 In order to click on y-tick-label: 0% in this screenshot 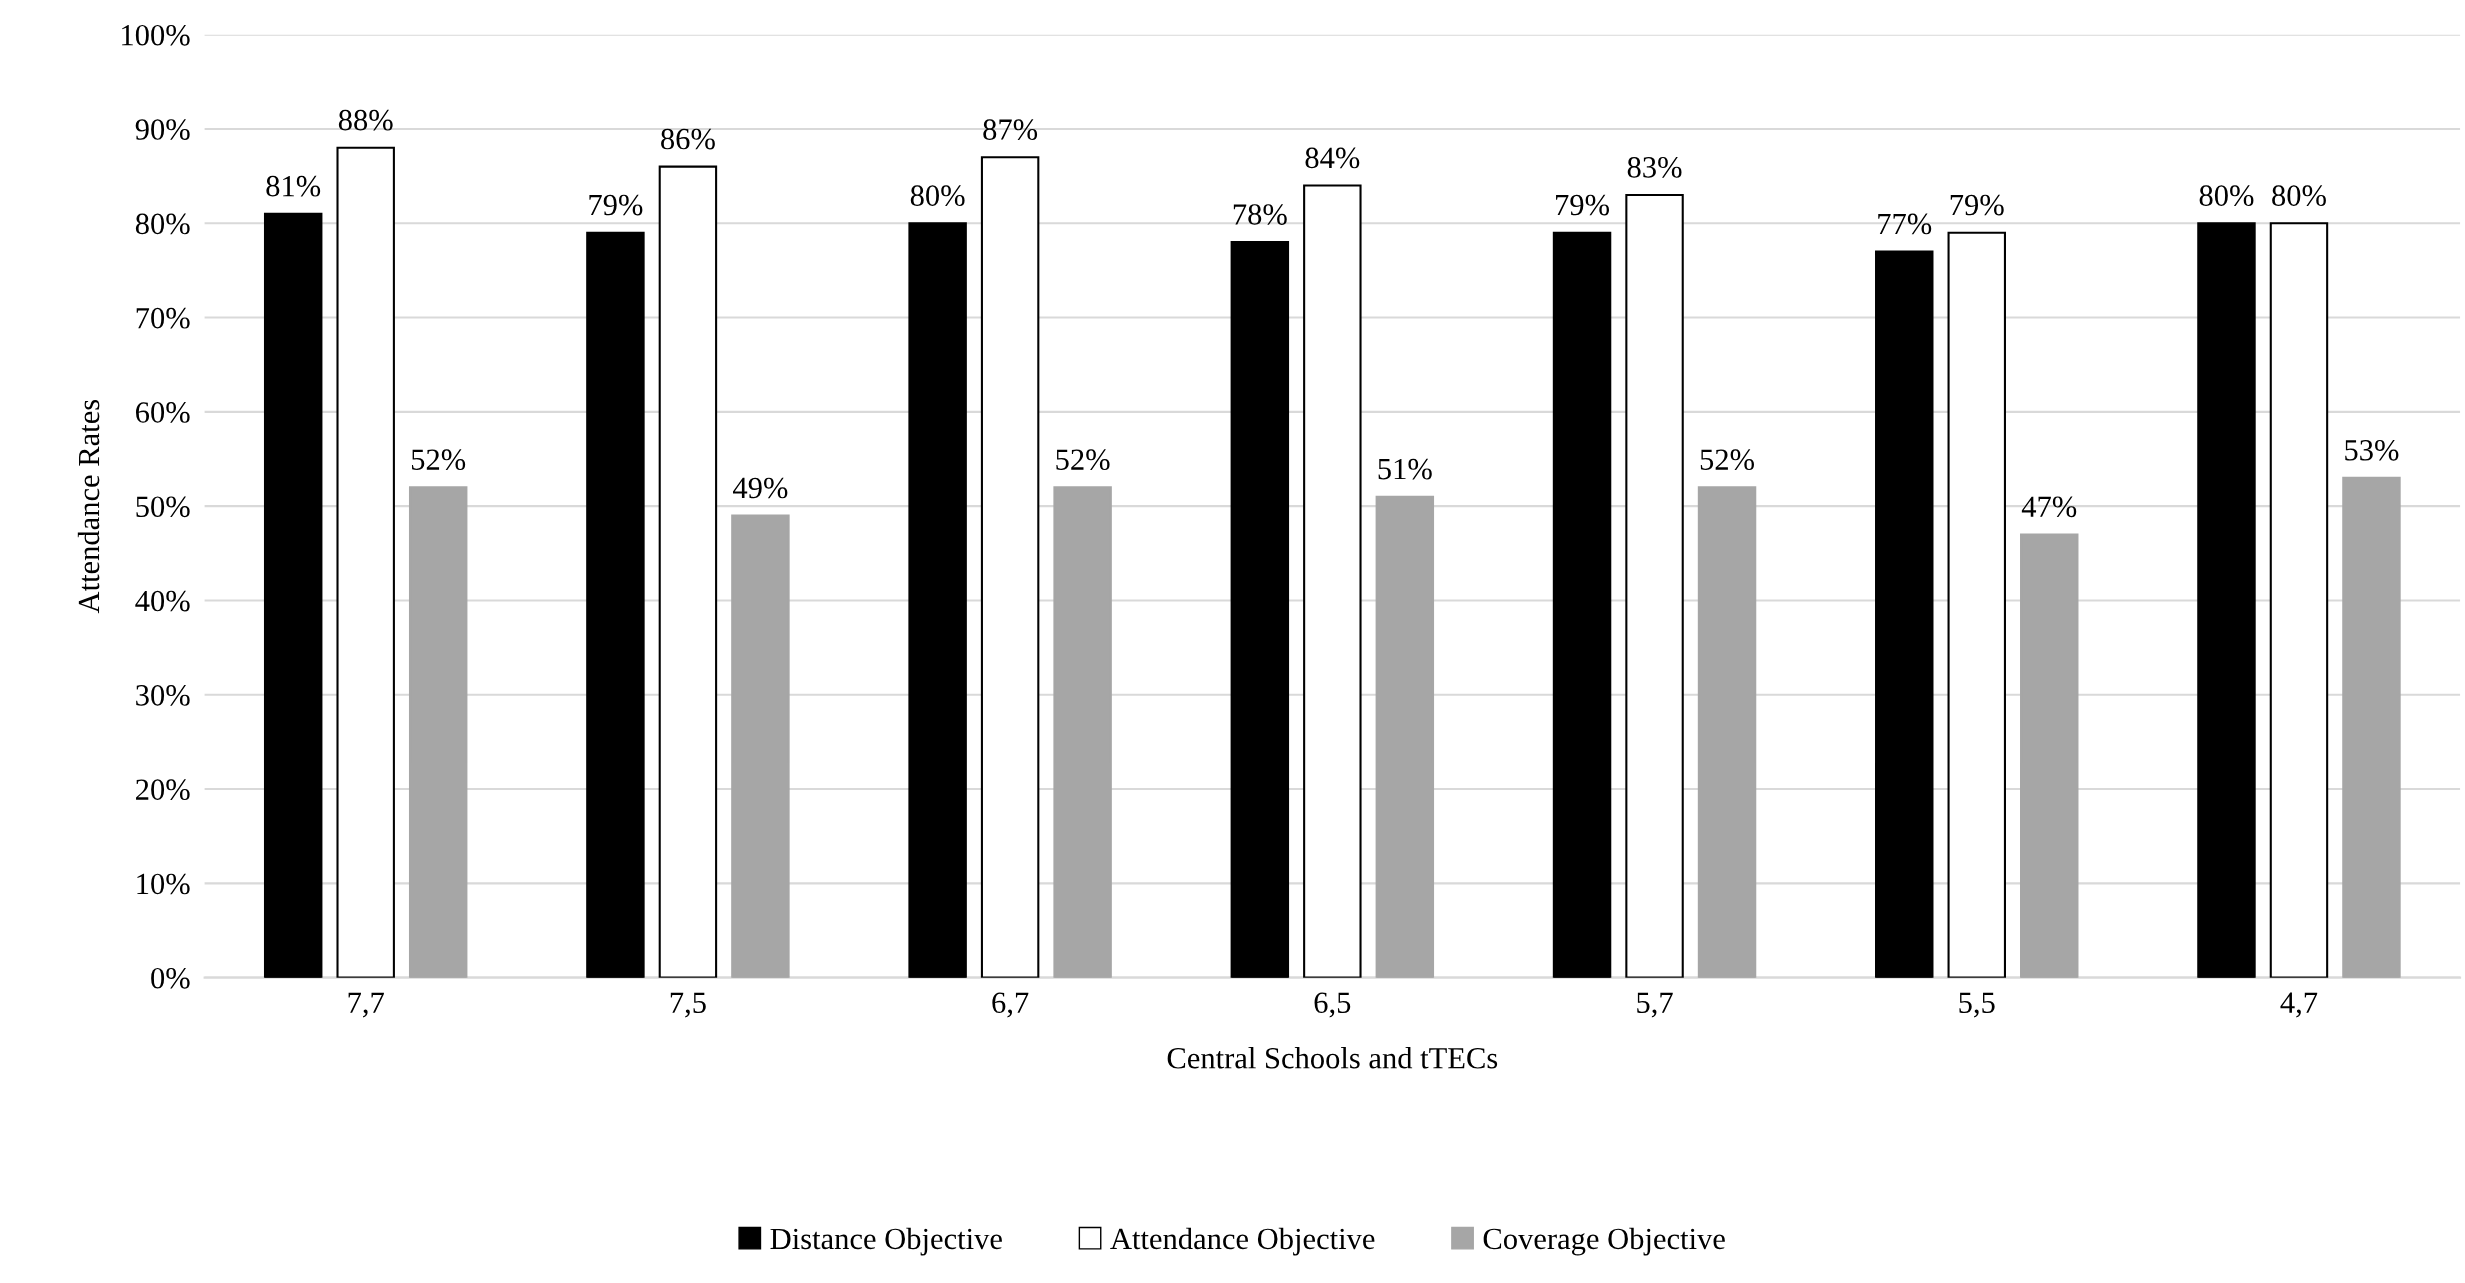, I will do `click(170, 978)`.